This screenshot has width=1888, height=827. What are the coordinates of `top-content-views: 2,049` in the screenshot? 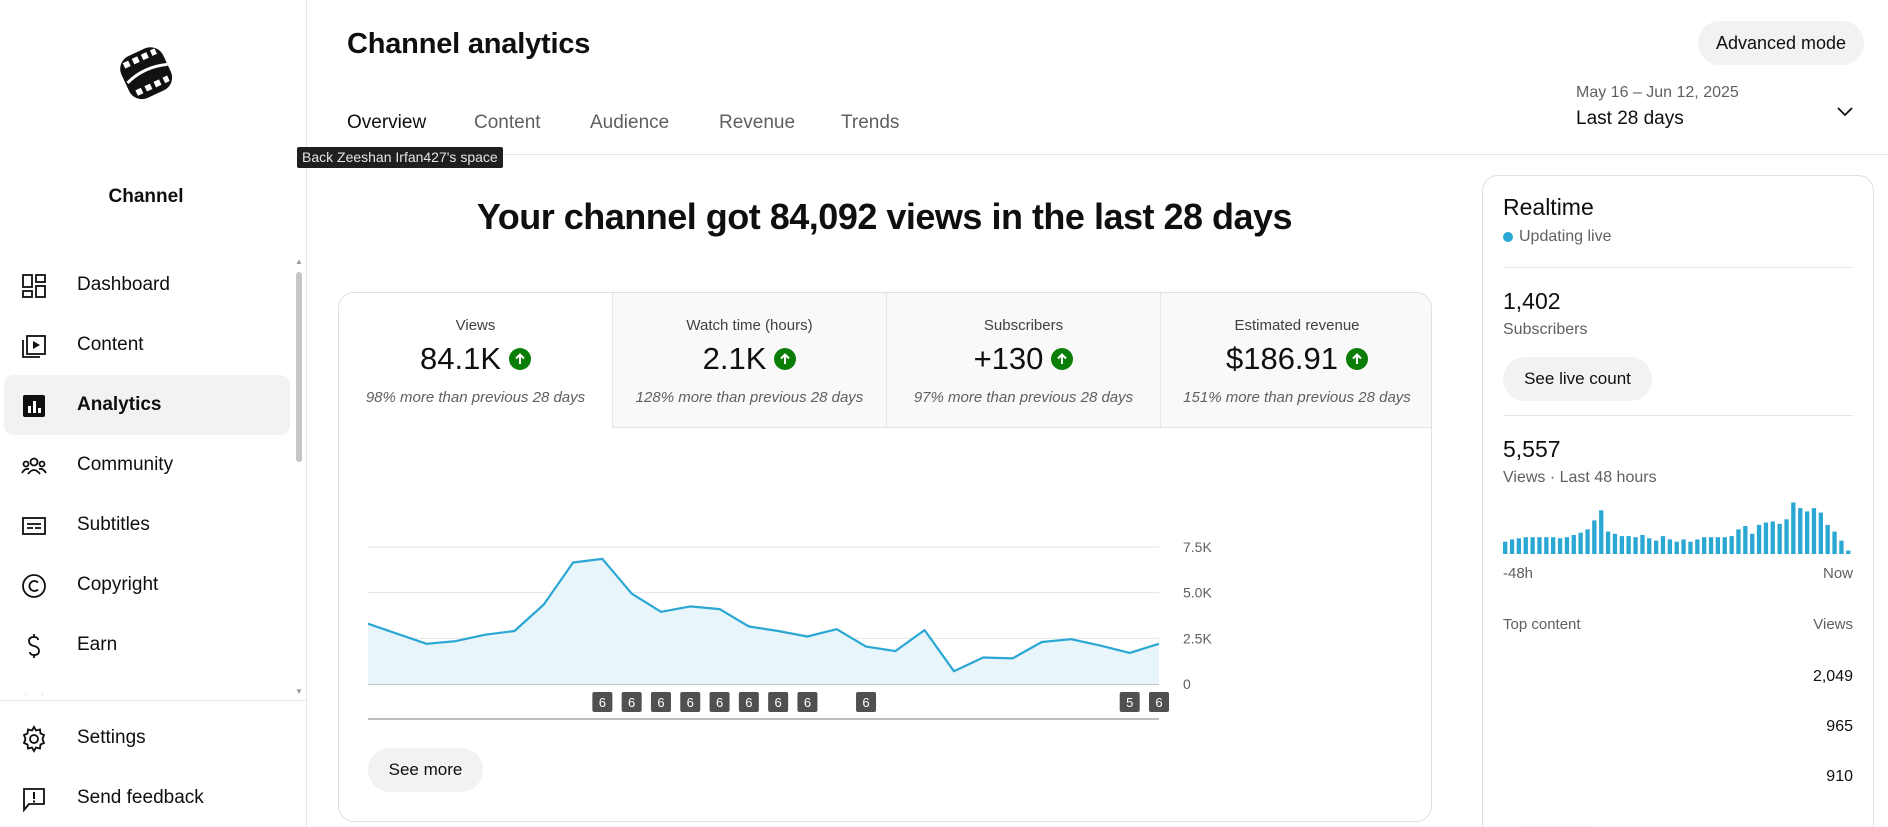 It's located at (1832, 676).